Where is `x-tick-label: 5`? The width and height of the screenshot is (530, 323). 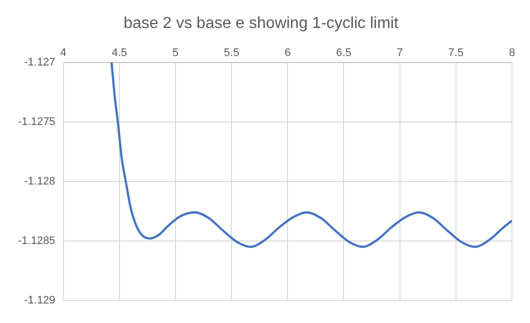 x-tick-label: 5 is located at coordinates (175, 52).